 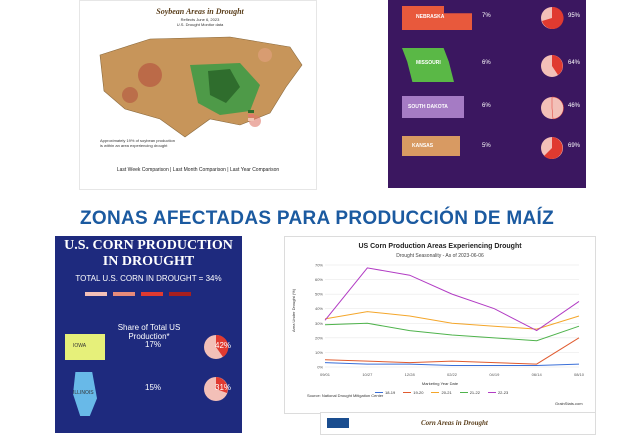 What do you see at coordinates (319, 337) in the screenshot?
I see `y-tick-label: 20%` at bounding box center [319, 337].